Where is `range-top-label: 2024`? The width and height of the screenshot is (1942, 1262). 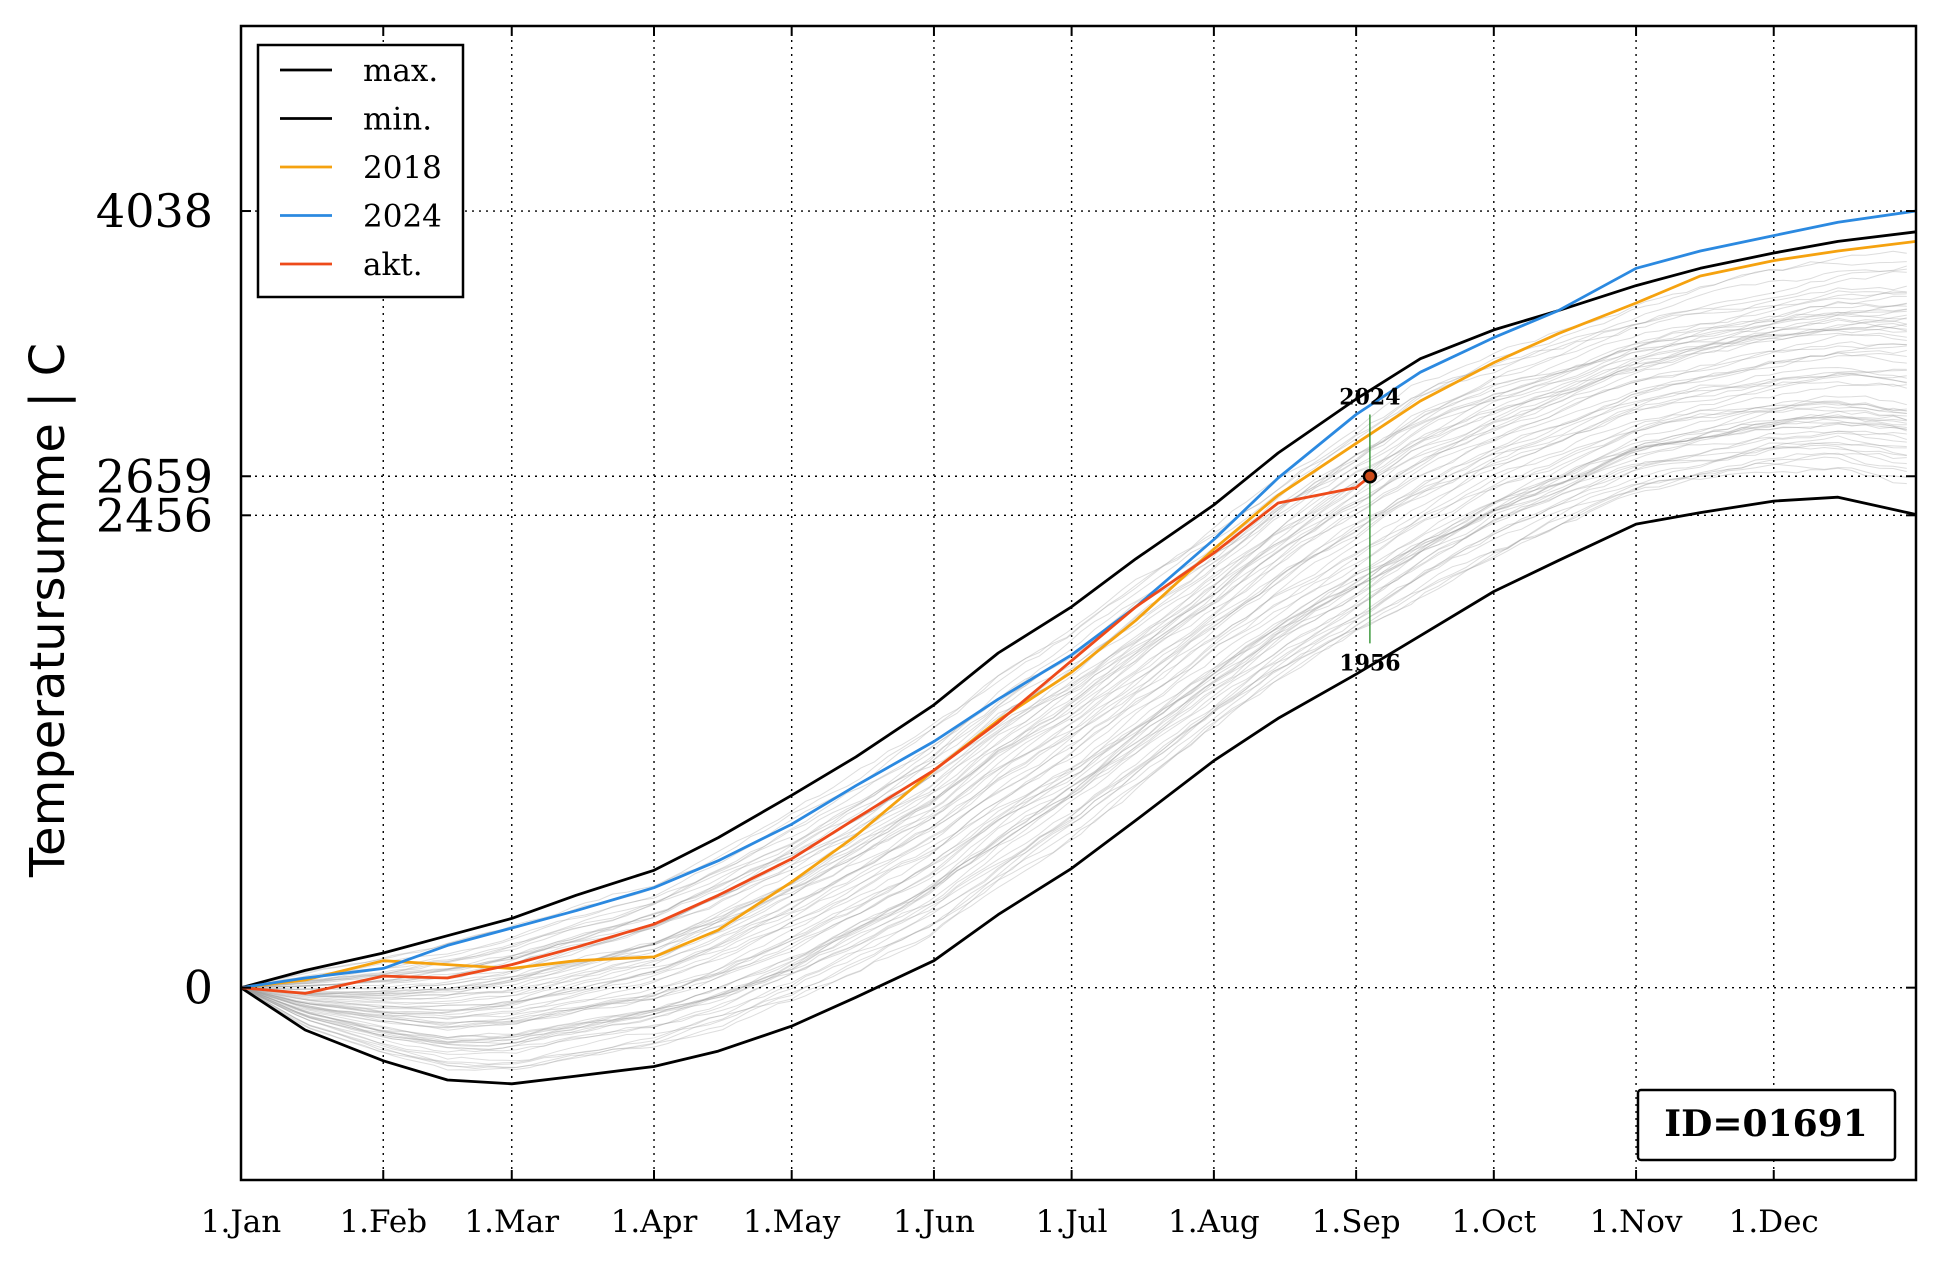 range-top-label: 2024 is located at coordinates (1369, 398).